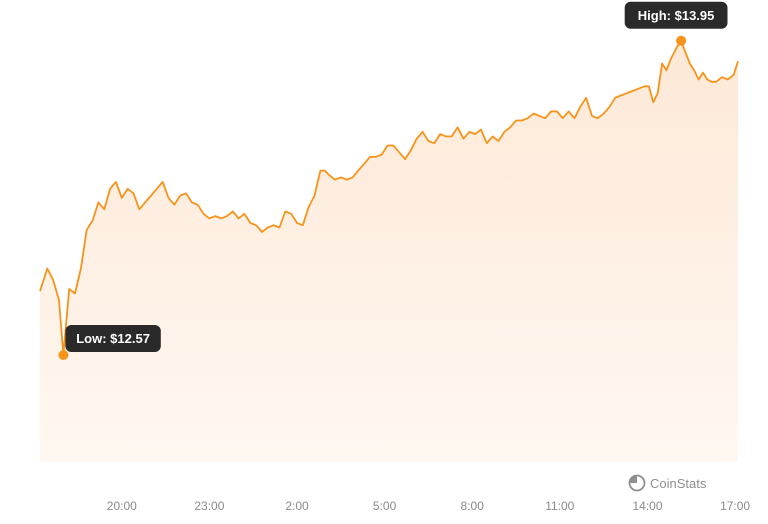 The width and height of the screenshot is (768, 524). I want to click on x-tick-label: 11:00, so click(559, 506).